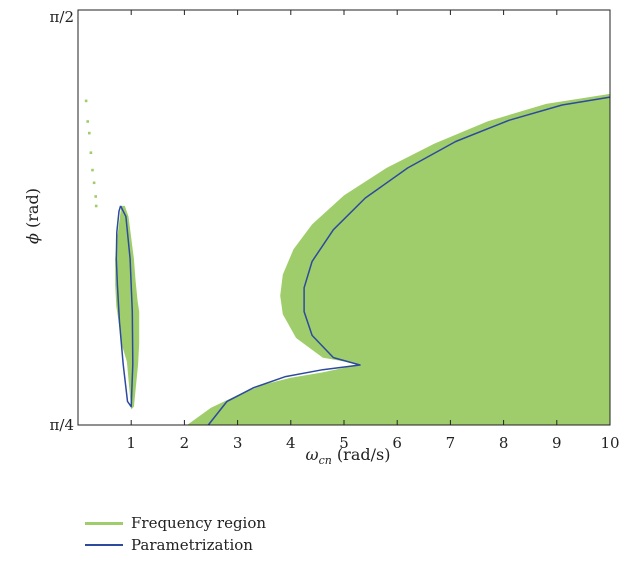 The height and width of the screenshot is (567, 621). What do you see at coordinates (372, 443) in the screenshot?
I see `x-tick-labels: 1 2 3 4 5 6 7 8 9 10` at bounding box center [372, 443].